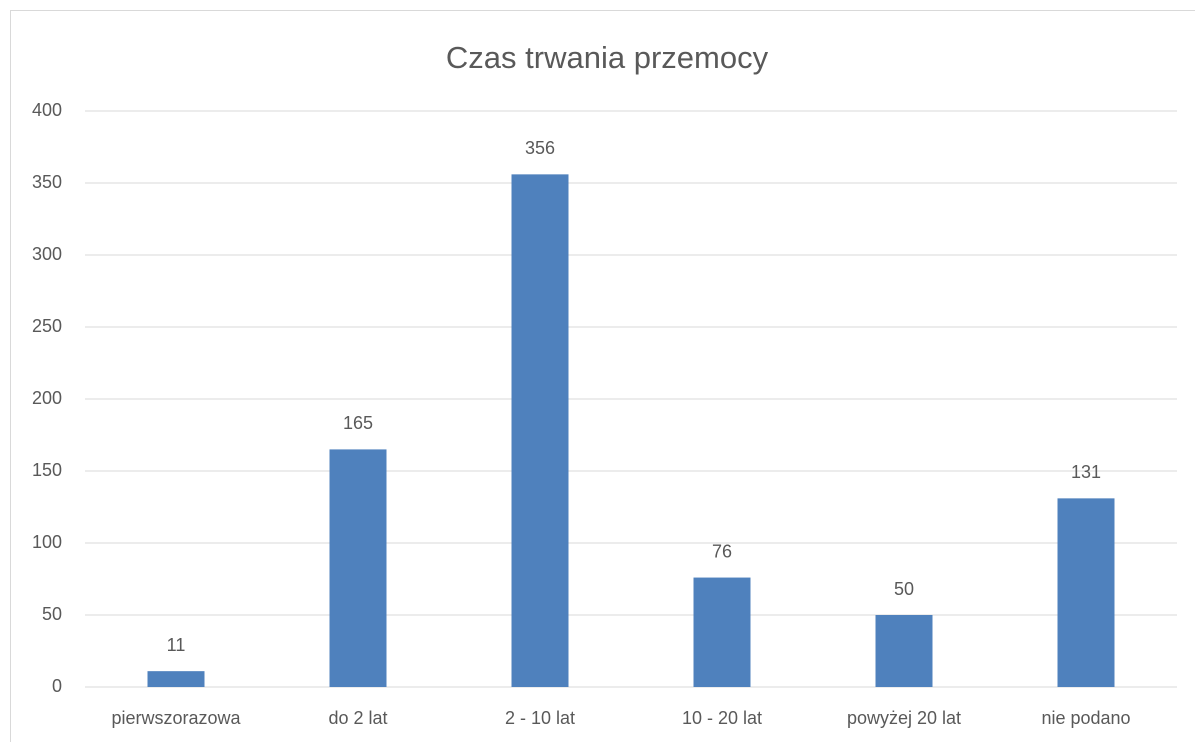 Image resolution: width=1195 pixels, height=742 pixels. What do you see at coordinates (47, 470) in the screenshot?
I see `y-tick-label: 150` at bounding box center [47, 470].